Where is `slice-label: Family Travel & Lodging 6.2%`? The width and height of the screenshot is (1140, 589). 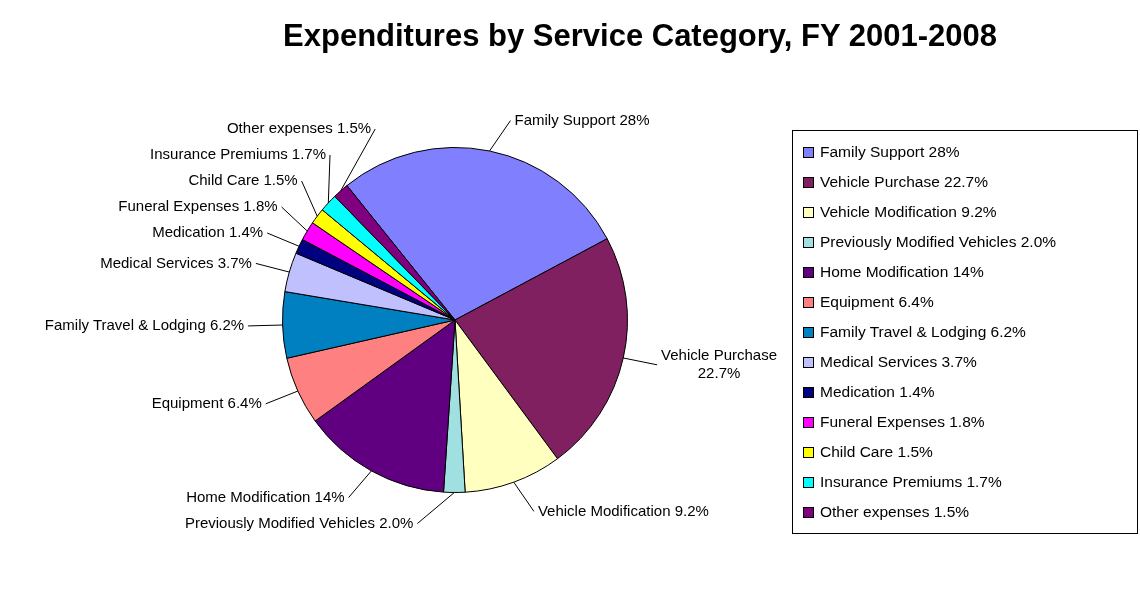
slice-label: Family Travel & Lodging 6.2% is located at coordinates (144, 325).